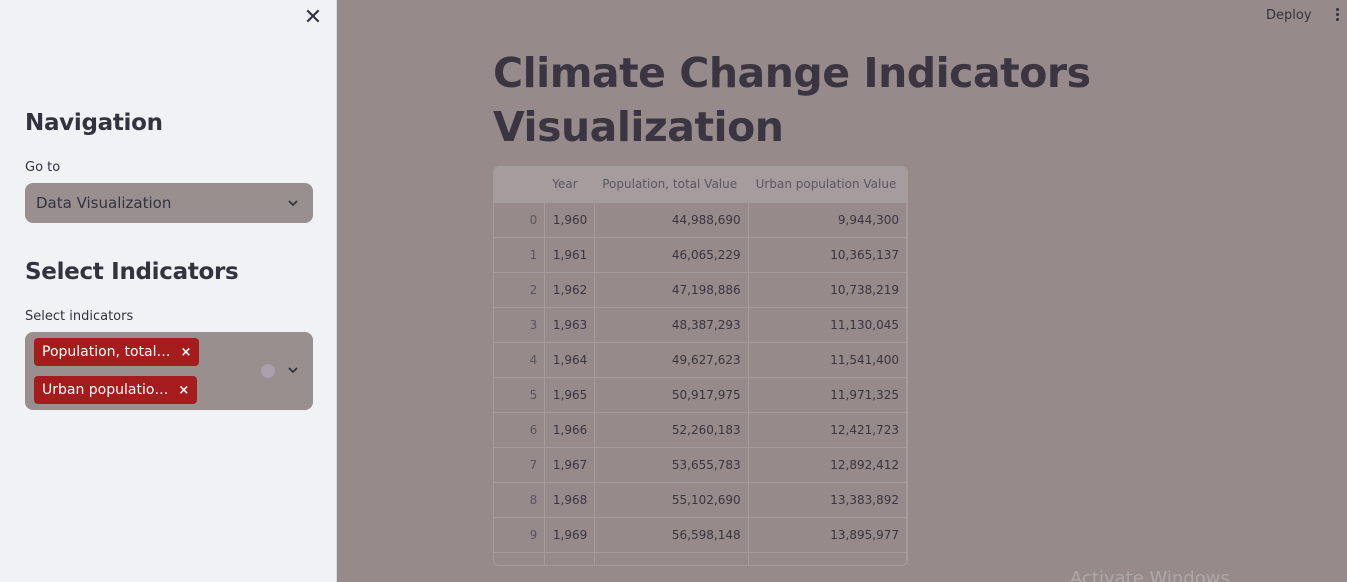 Image resolution: width=1347 pixels, height=582 pixels. What do you see at coordinates (827, 500) in the screenshot?
I see `table-cell: 13,383,892` at bounding box center [827, 500].